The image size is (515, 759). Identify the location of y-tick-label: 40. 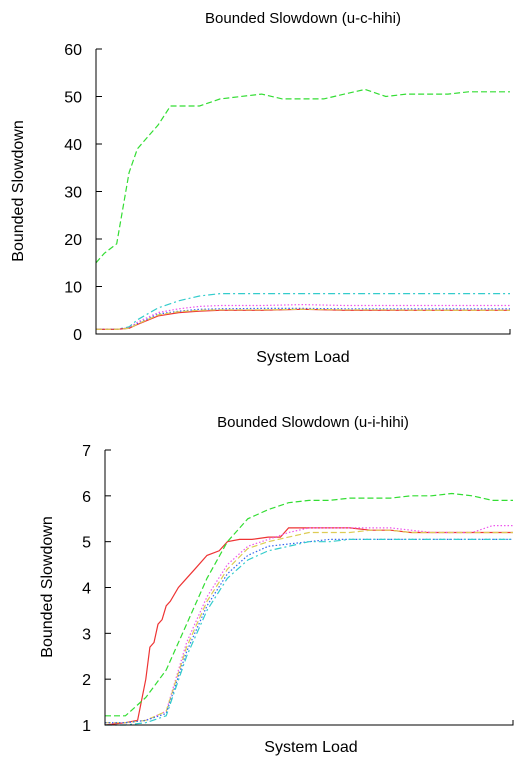
(73, 145).